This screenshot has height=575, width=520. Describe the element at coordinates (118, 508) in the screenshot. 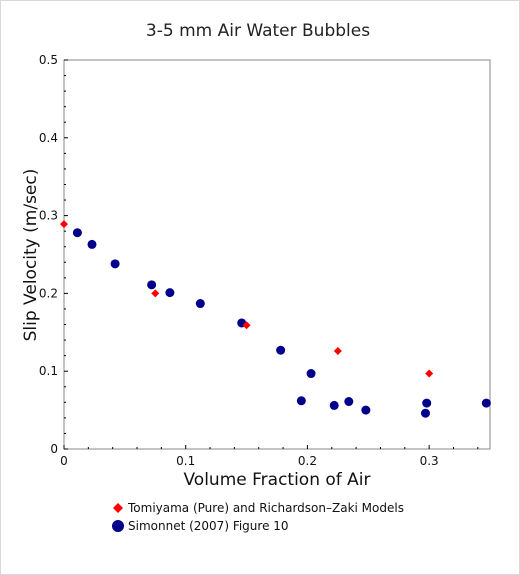

I see `legend-marker-diamond` at that location.